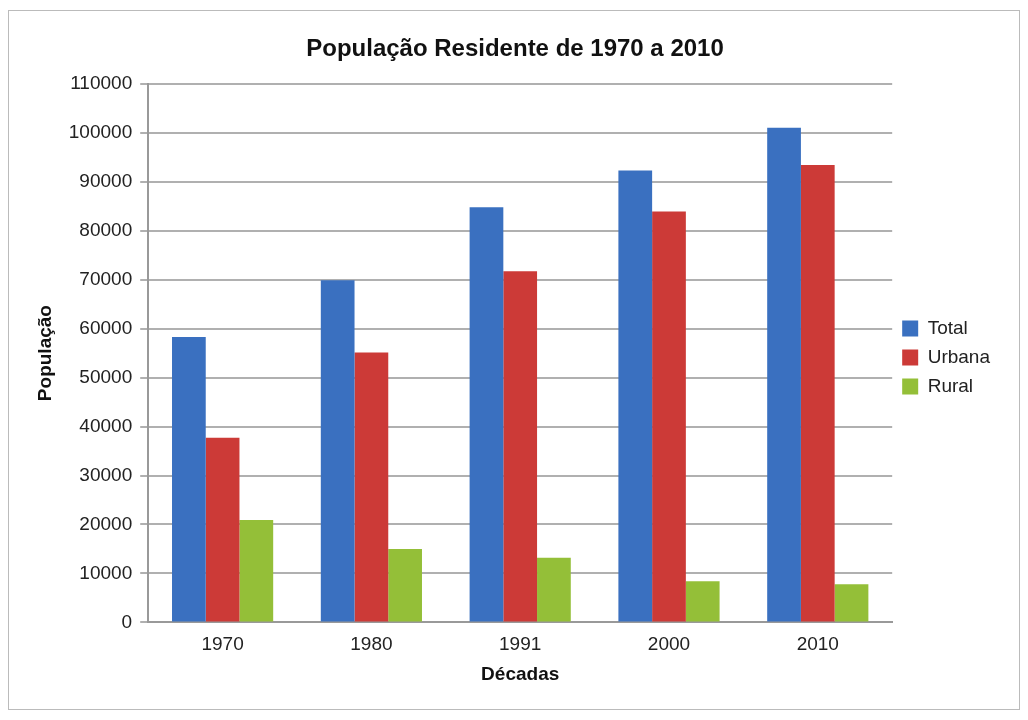  Describe the element at coordinates (127, 621) in the screenshot. I see `y-tick-label: 0` at that location.